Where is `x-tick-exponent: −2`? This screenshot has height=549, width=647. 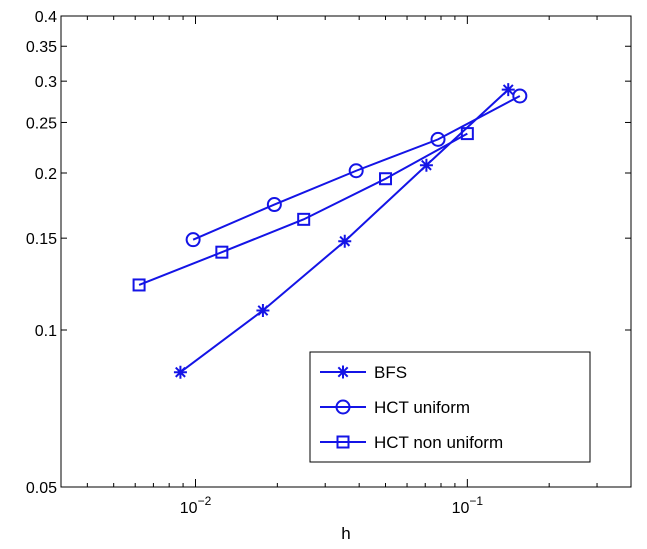 x-tick-exponent: −2 is located at coordinates (205, 501).